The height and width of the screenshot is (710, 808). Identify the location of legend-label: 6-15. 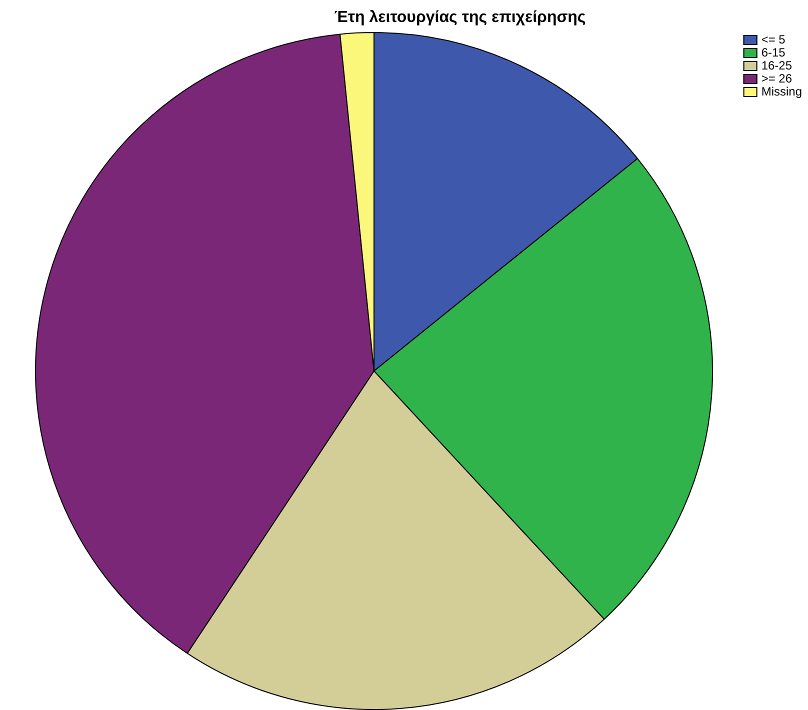
(773, 52).